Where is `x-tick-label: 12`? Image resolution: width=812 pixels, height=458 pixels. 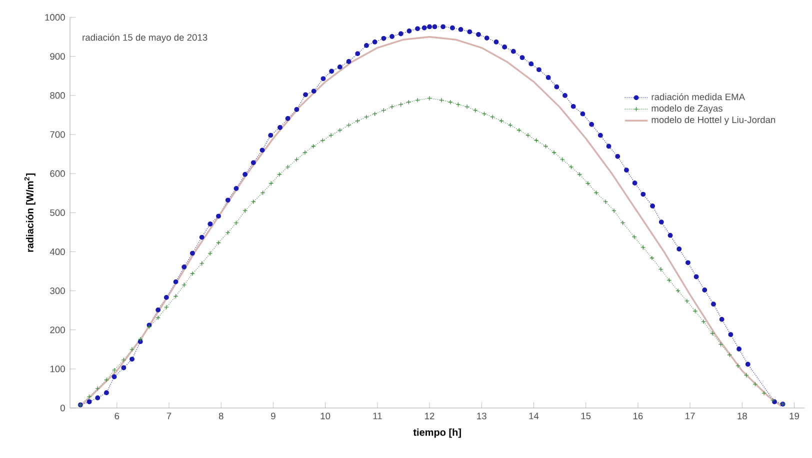
x-tick-label: 12 is located at coordinates (429, 416).